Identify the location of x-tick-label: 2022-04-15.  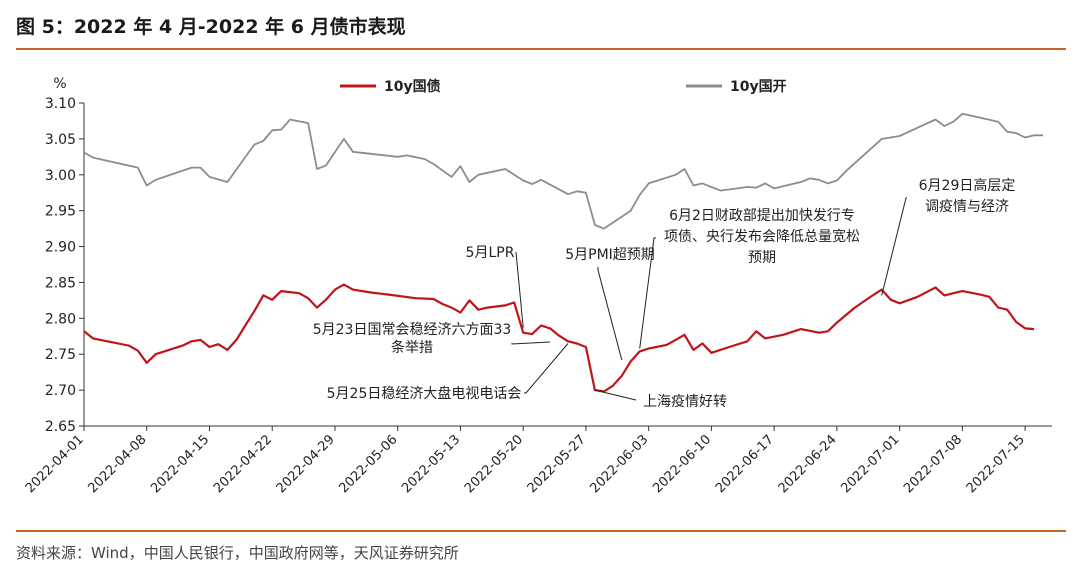
(180, 464).